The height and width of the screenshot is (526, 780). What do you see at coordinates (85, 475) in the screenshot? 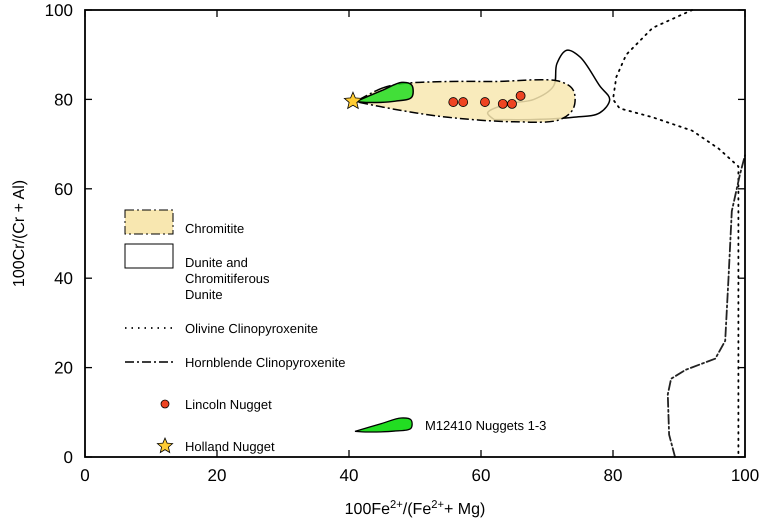
I see `x-tick-label: 0` at bounding box center [85, 475].